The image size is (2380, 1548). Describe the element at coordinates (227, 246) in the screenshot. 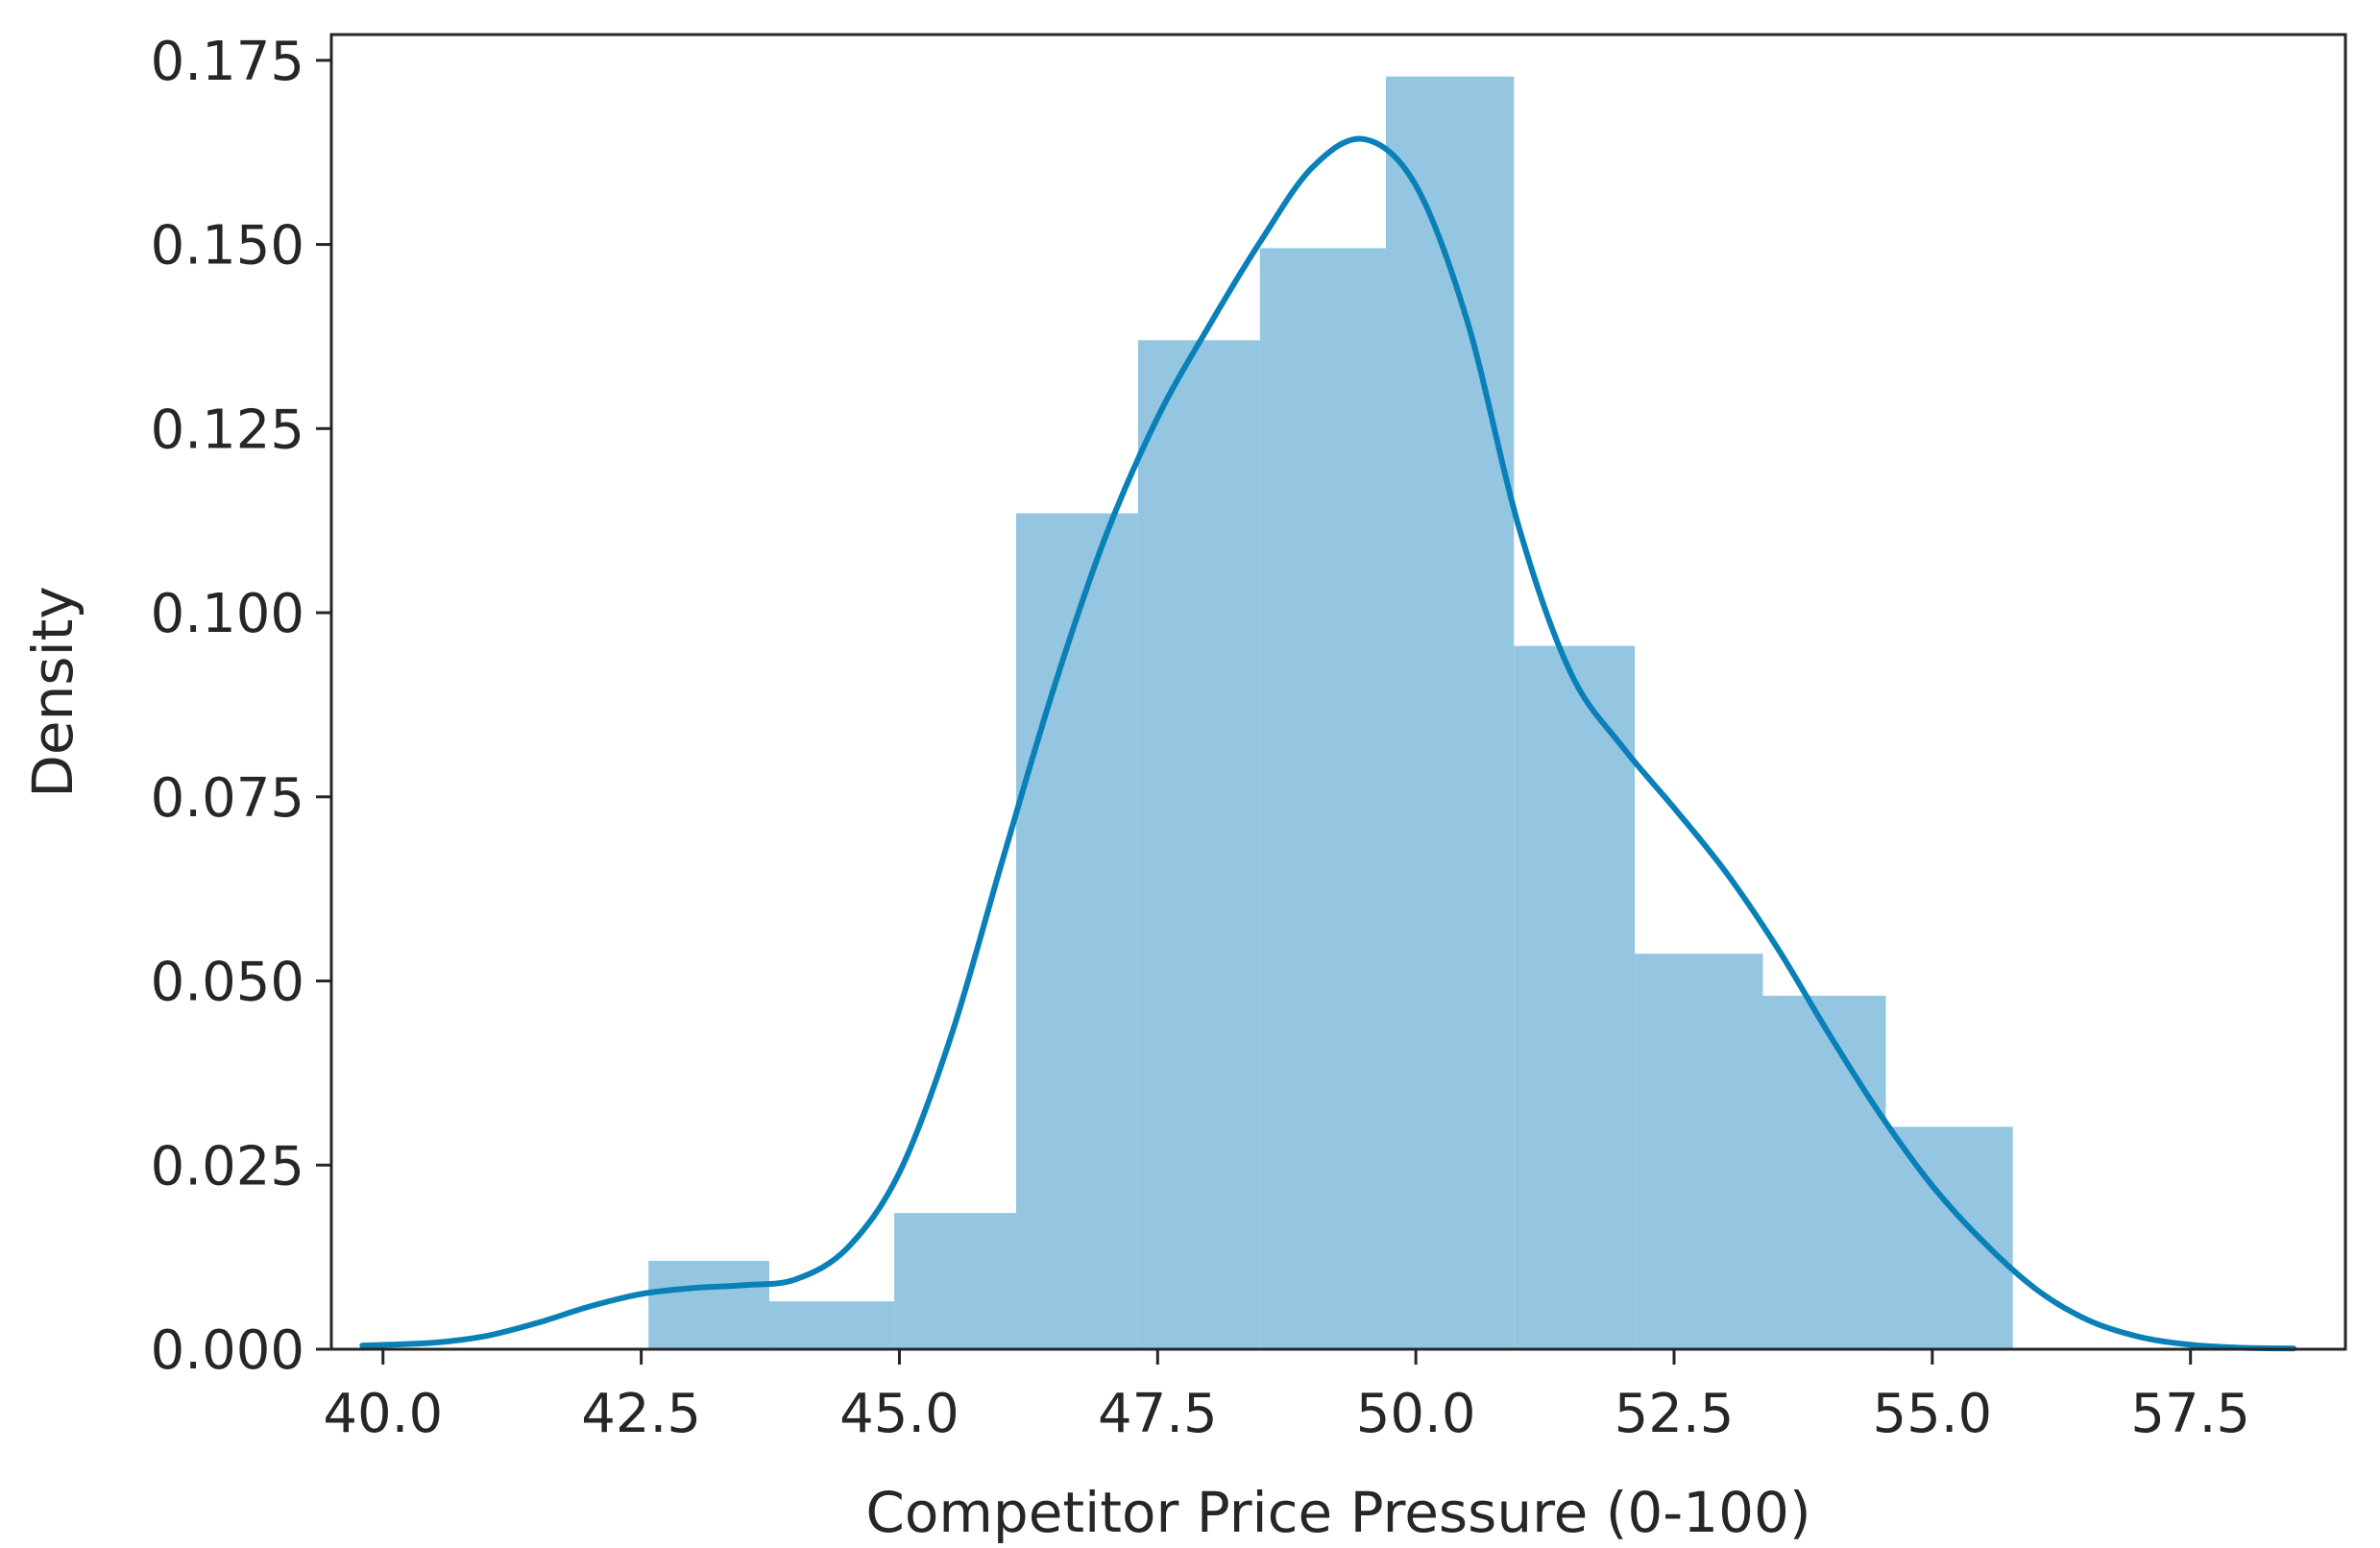

I see `y-tick-label-6: 0.150` at that location.